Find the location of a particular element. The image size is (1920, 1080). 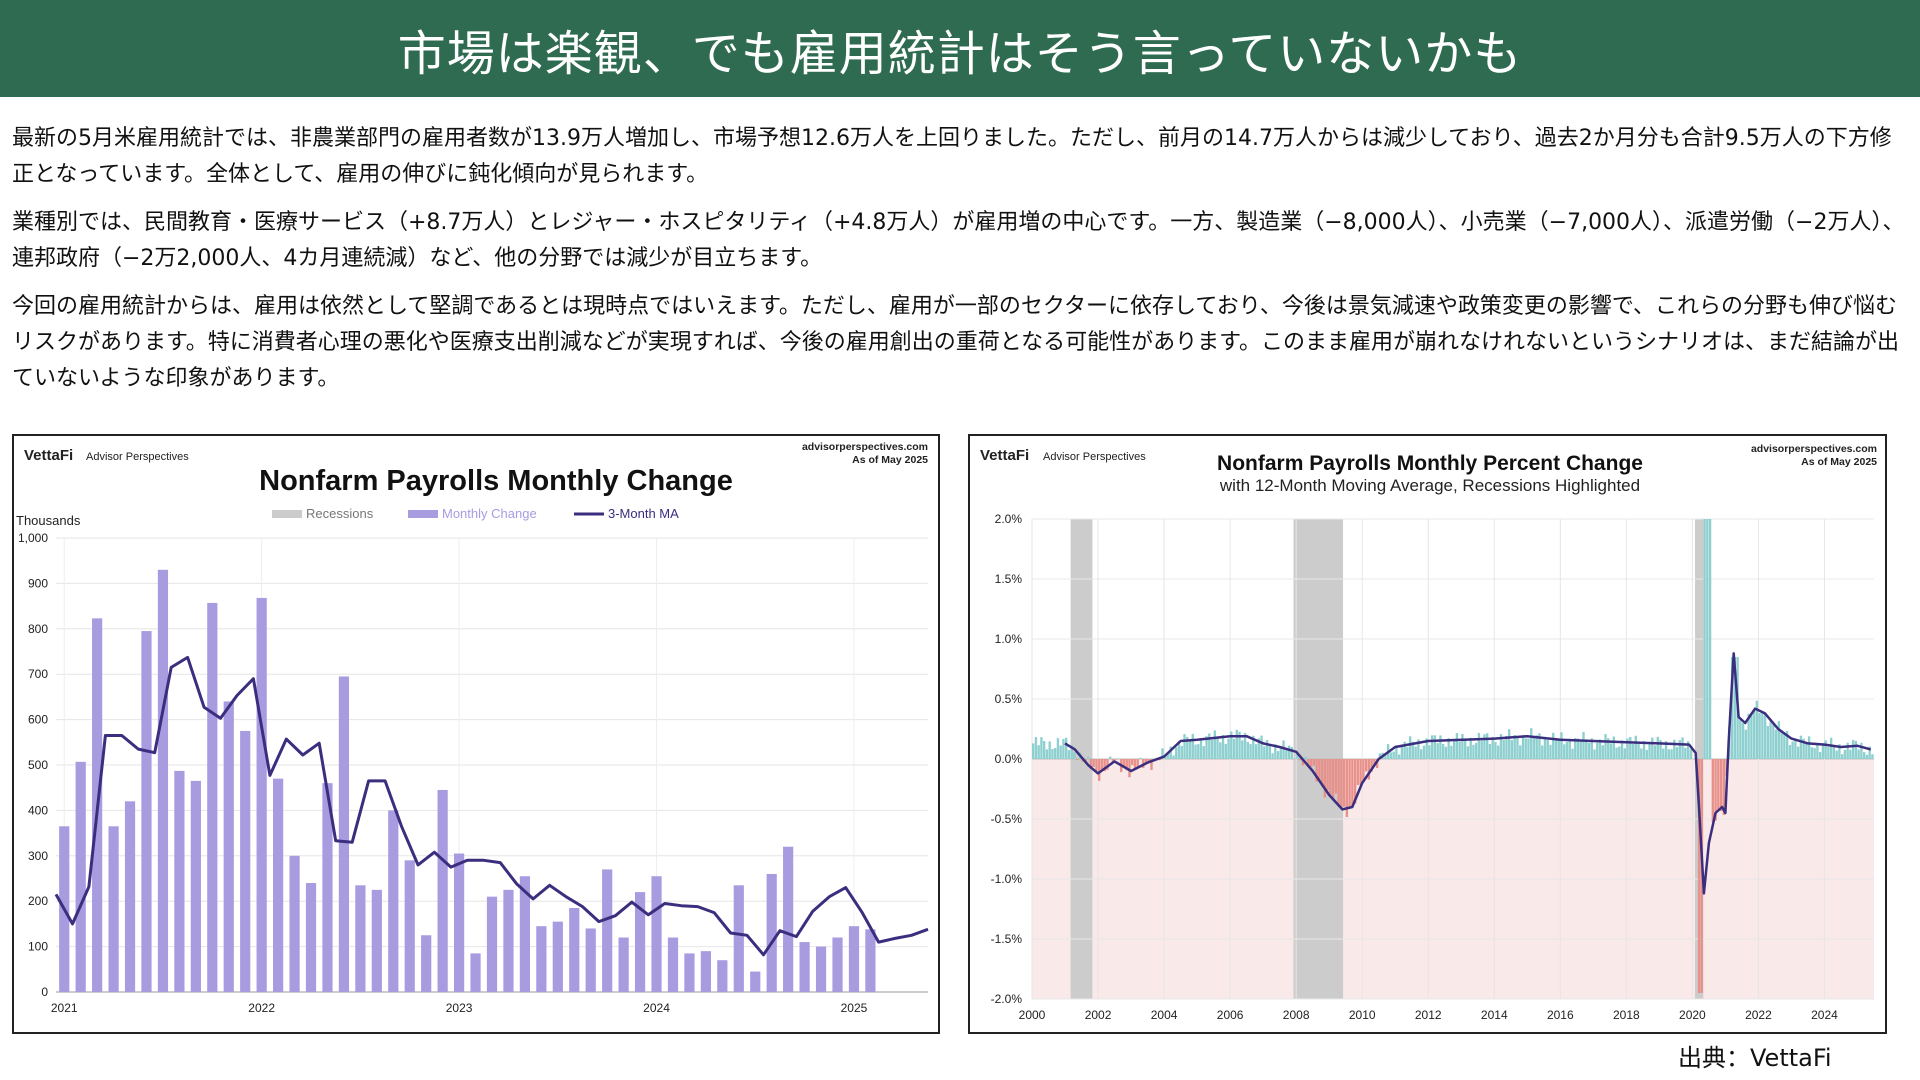

ma-line-group is located at coordinates (1468, 773).